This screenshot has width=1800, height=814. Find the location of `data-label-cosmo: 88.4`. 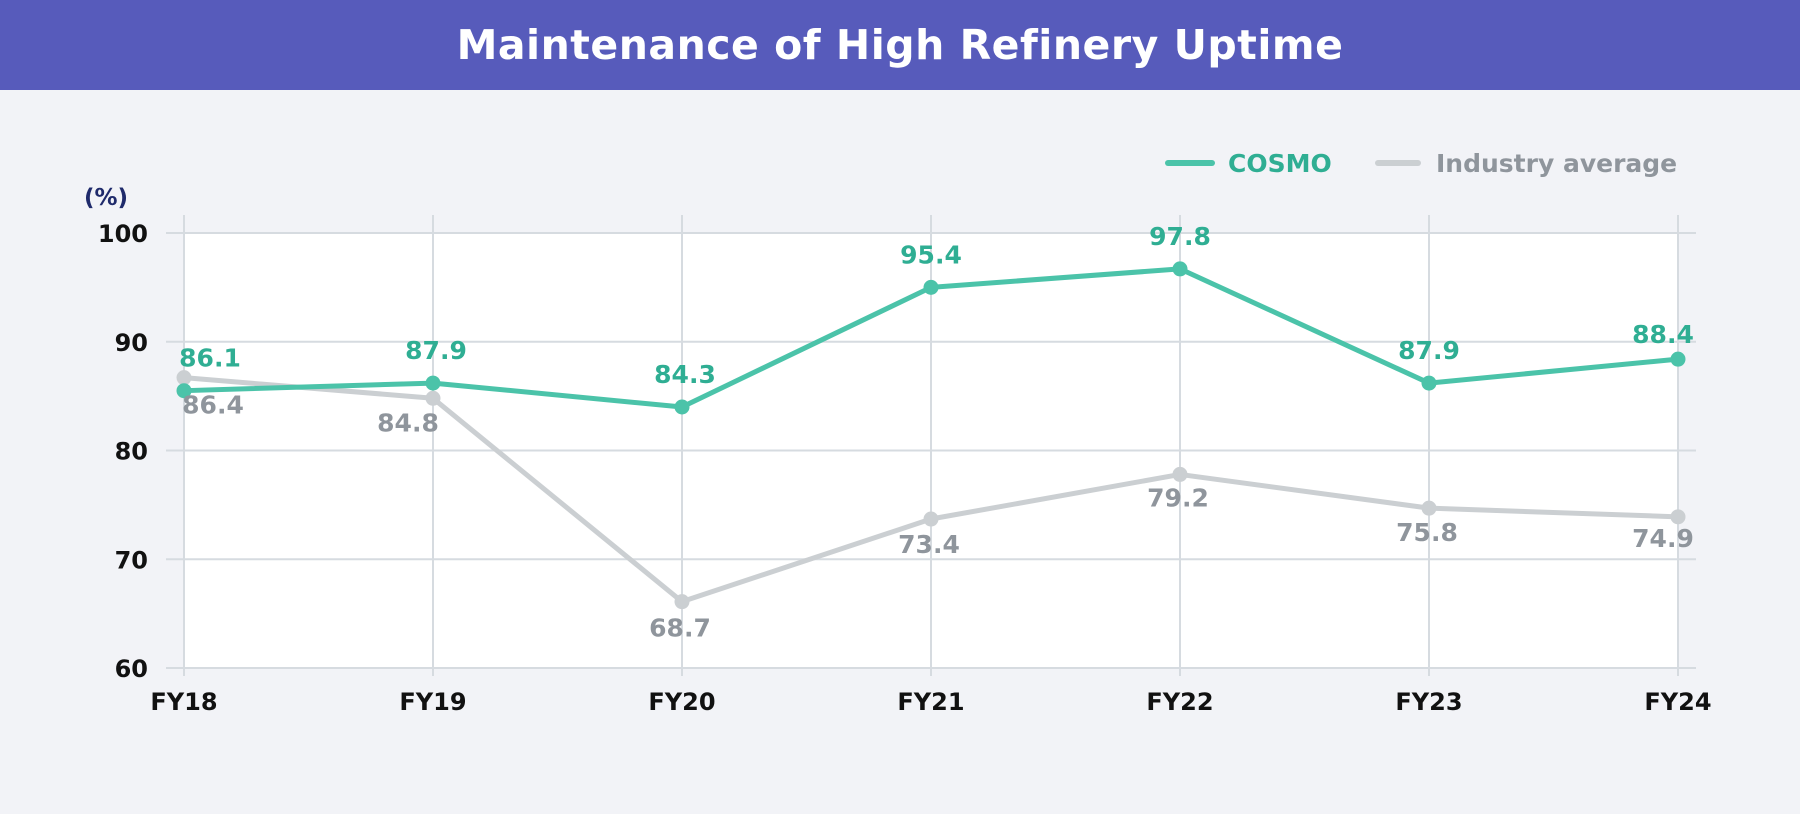

data-label-cosmo: 88.4 is located at coordinates (1663, 334).